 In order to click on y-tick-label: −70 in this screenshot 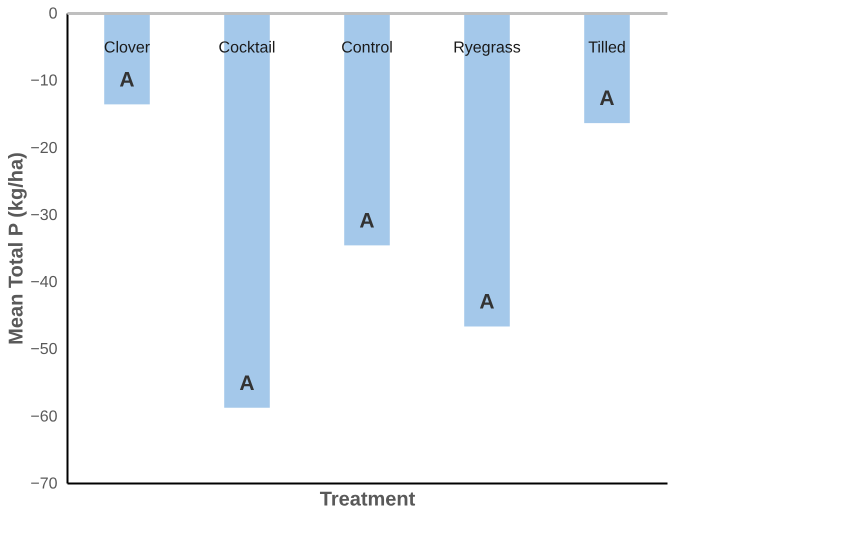, I will do `click(44, 484)`.